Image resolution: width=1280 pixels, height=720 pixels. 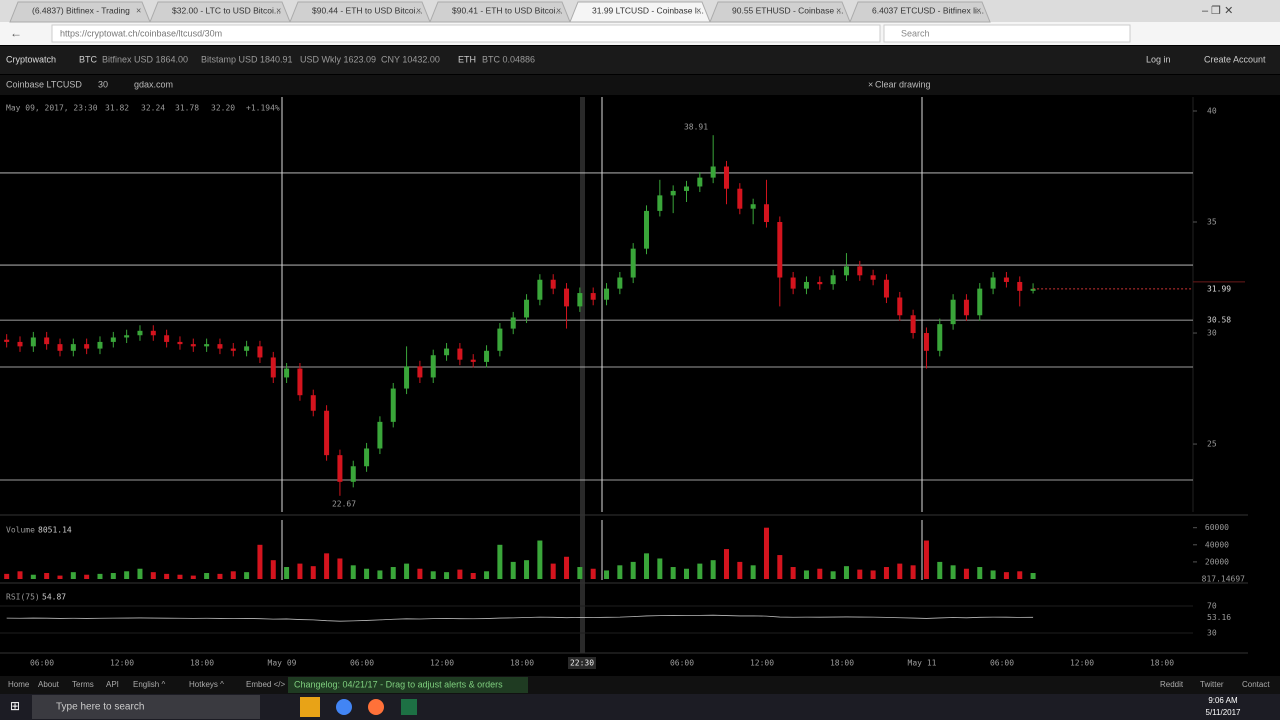 What do you see at coordinates (49, 684) in the screenshot?
I see `footer-link: About` at bounding box center [49, 684].